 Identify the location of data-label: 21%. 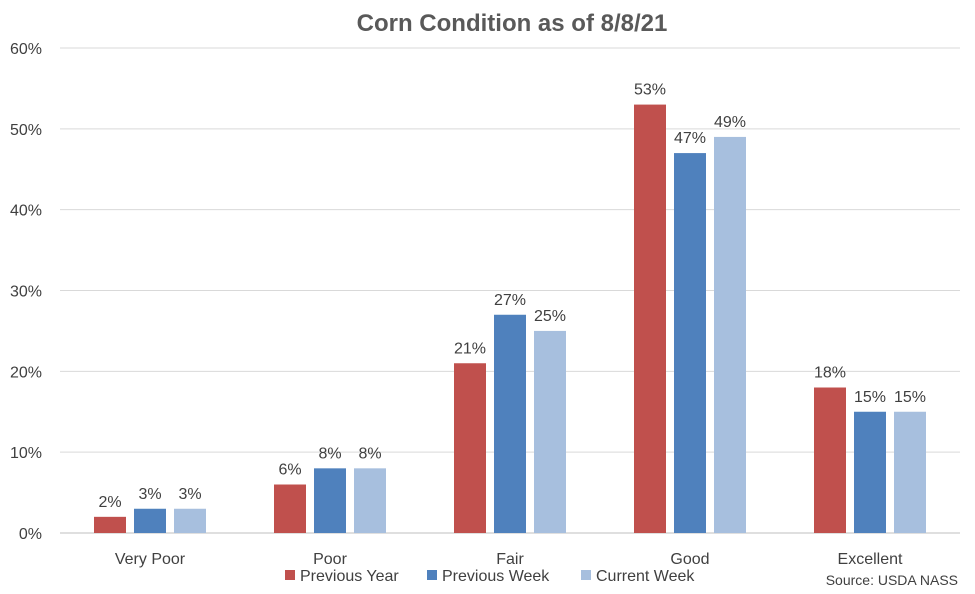
(470, 348).